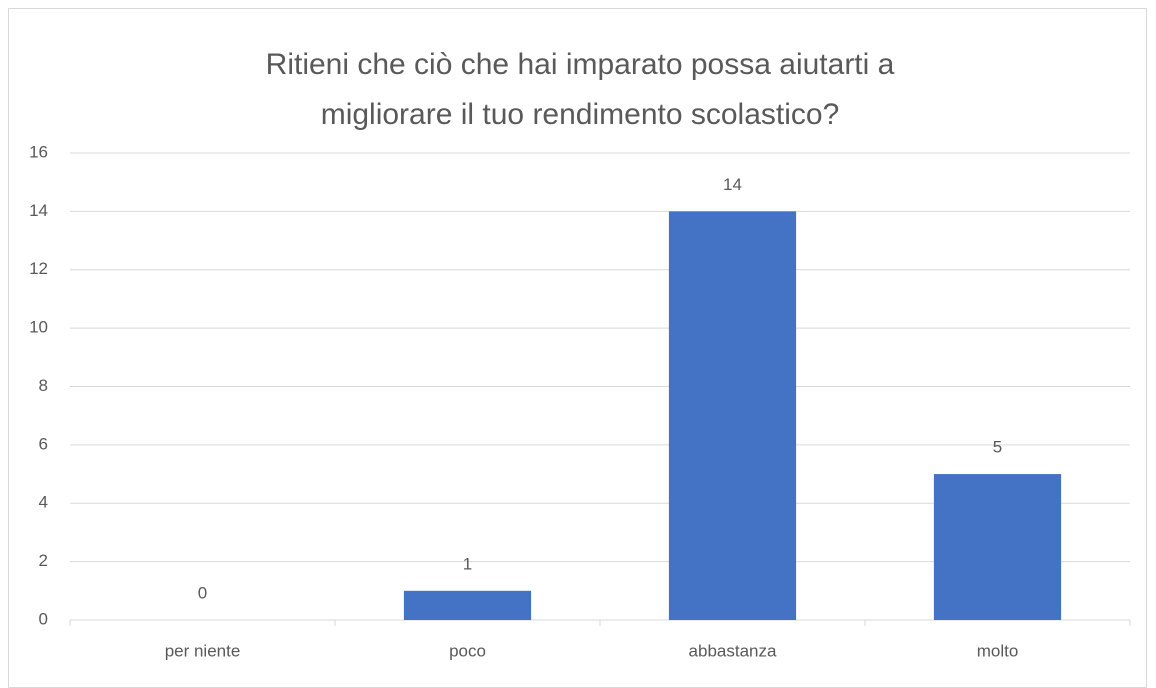 This screenshot has width=1156, height=688. I want to click on y-tick-label: 14, so click(38, 210).